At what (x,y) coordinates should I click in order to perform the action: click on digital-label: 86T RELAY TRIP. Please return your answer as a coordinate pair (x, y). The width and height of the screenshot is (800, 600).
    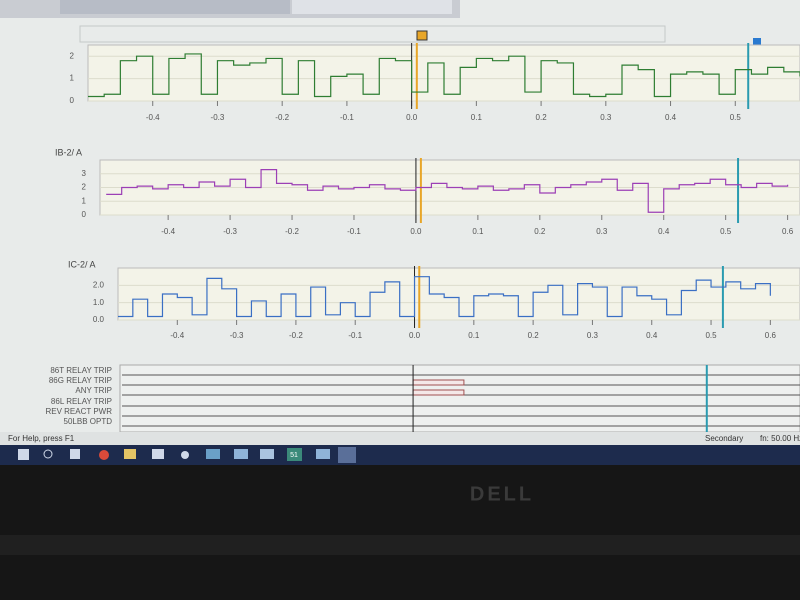
    Looking at the image, I should click on (81, 370).